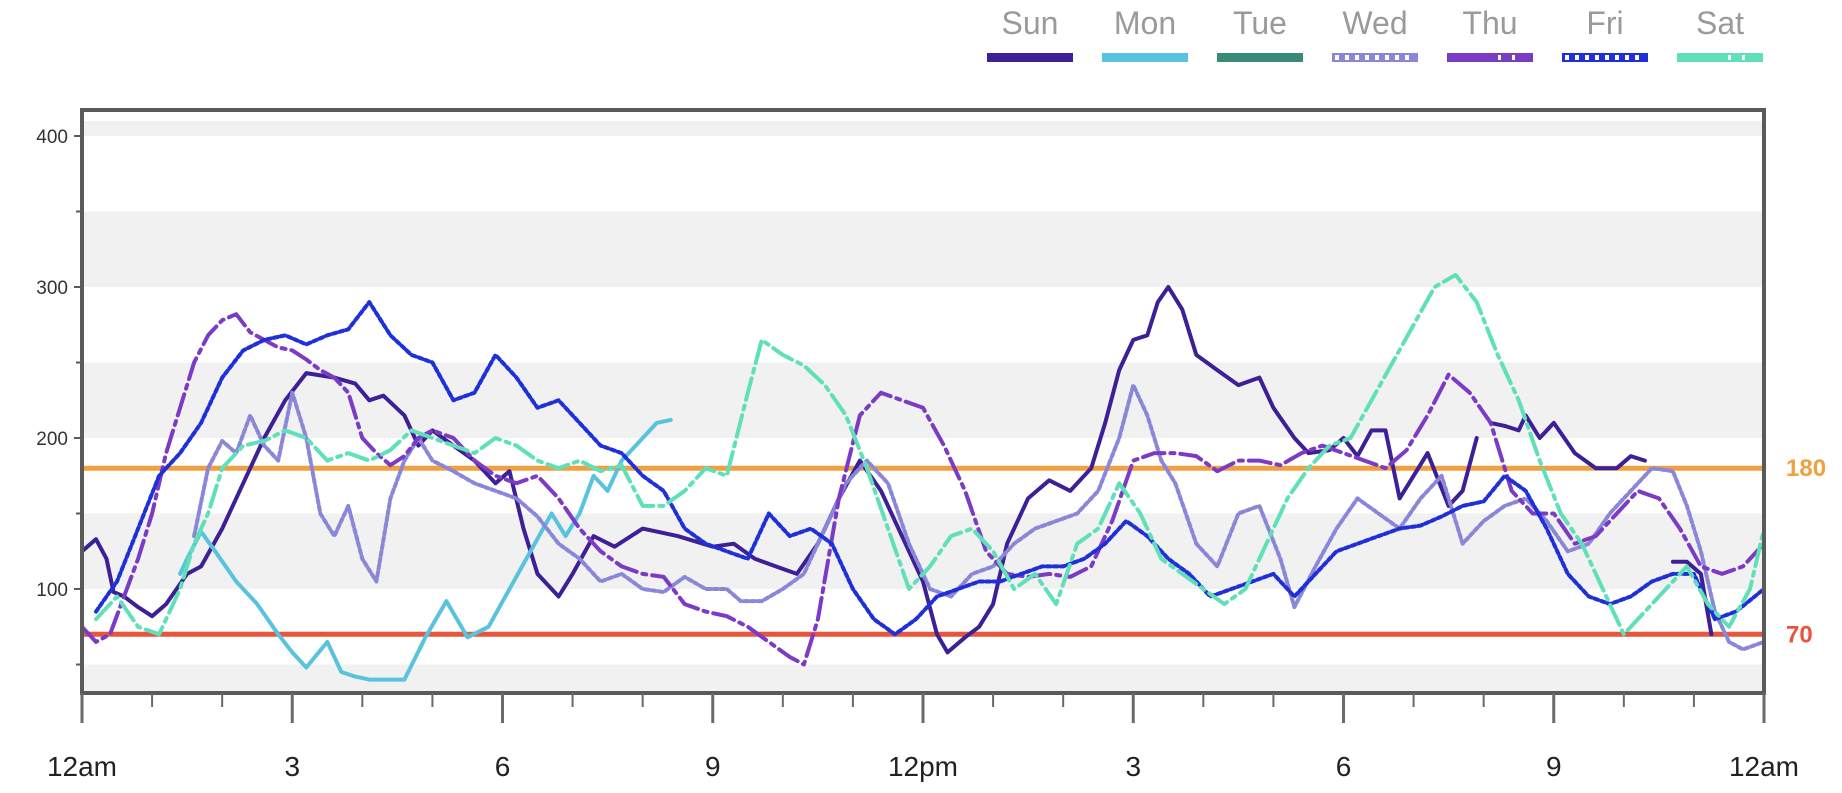 The image size is (1842, 793). I want to click on legend-label-fri: Fri, so click(1604, 23).